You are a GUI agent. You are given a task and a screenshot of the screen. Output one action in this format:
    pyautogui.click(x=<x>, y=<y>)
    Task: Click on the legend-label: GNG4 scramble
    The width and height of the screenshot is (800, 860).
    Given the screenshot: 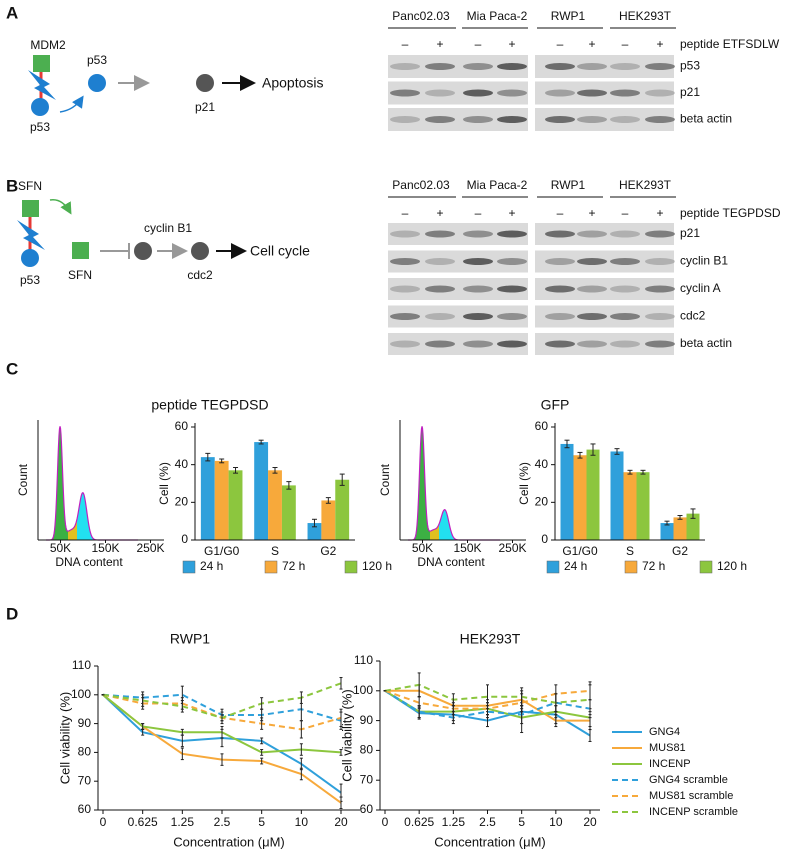 What is the action you would take?
    pyautogui.click(x=688, y=780)
    